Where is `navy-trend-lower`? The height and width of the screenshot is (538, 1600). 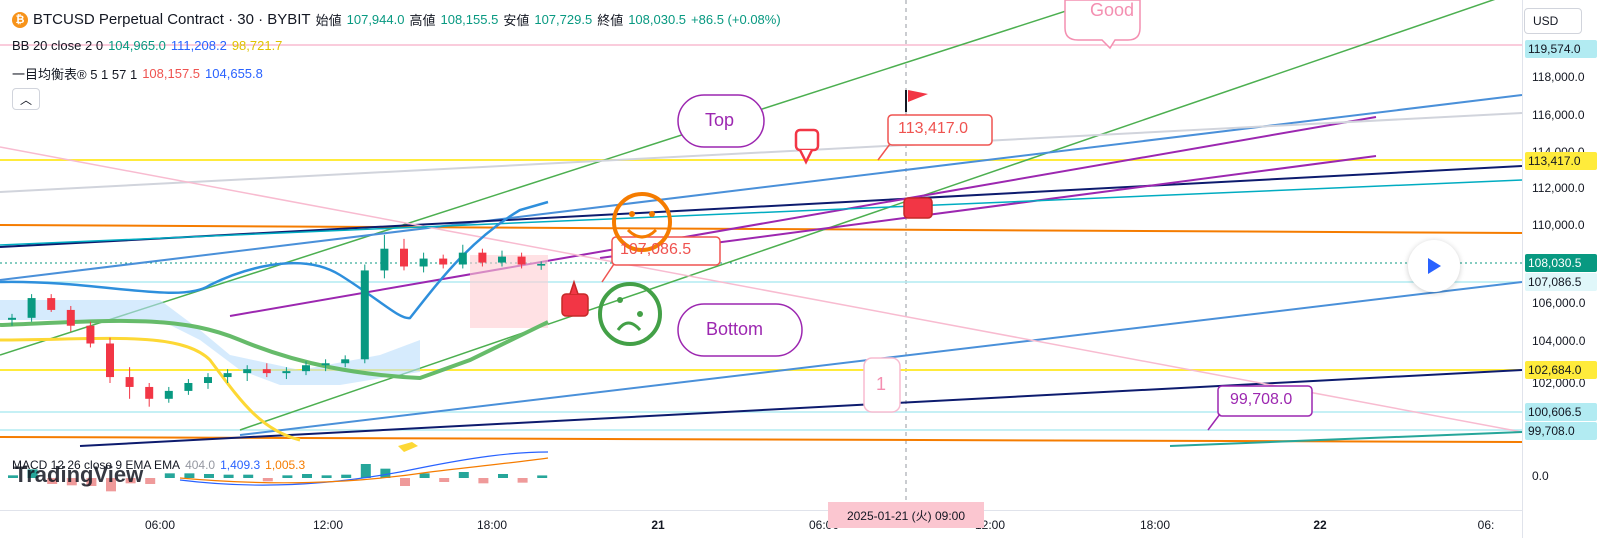 navy-trend-lower is located at coordinates (800, 408).